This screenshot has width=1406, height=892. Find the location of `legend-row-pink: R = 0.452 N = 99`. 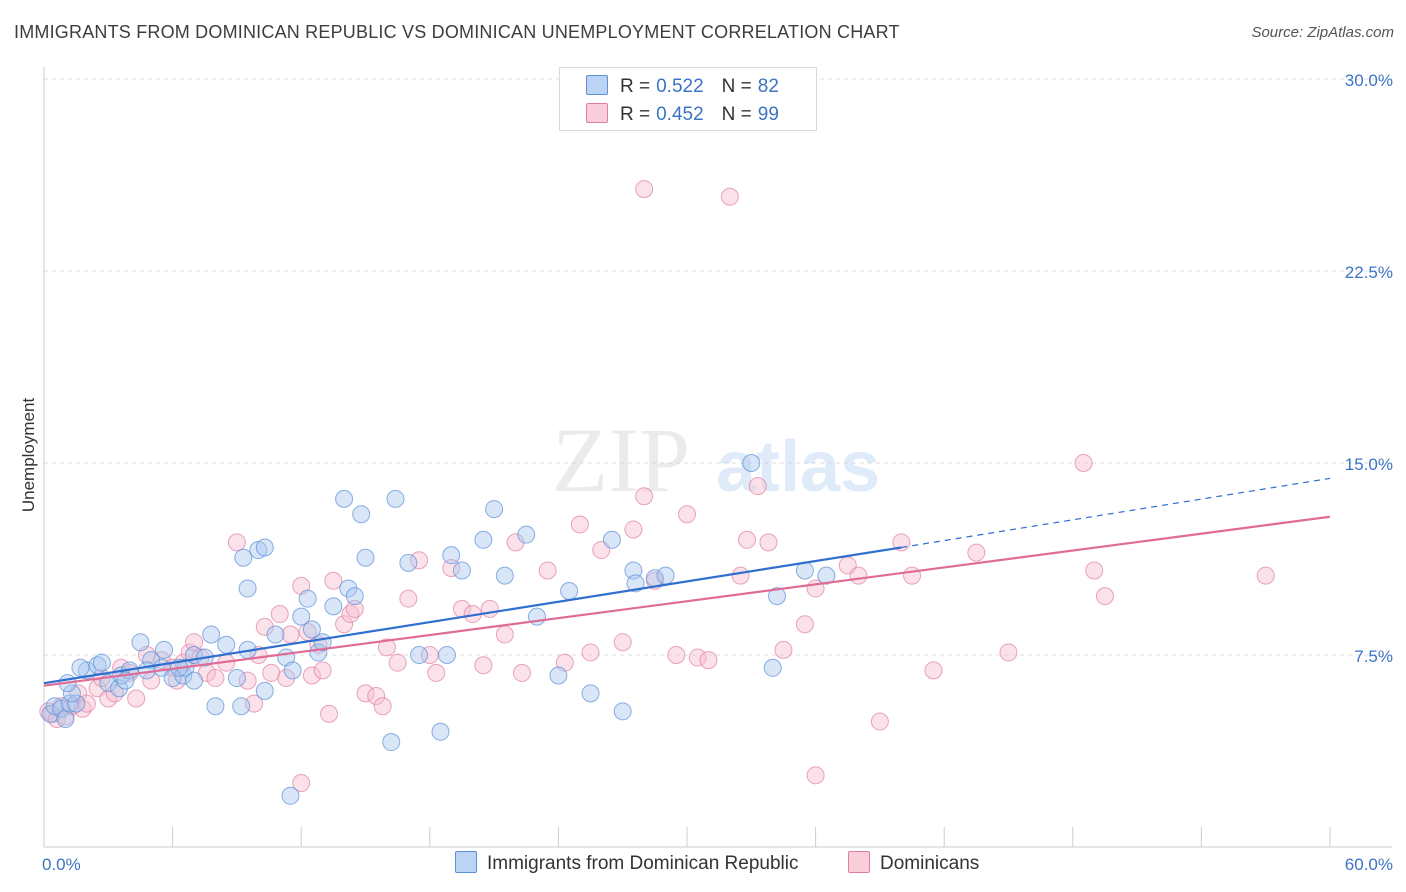

legend-row-pink: R = 0.452 N = 99 is located at coordinates (682, 114).